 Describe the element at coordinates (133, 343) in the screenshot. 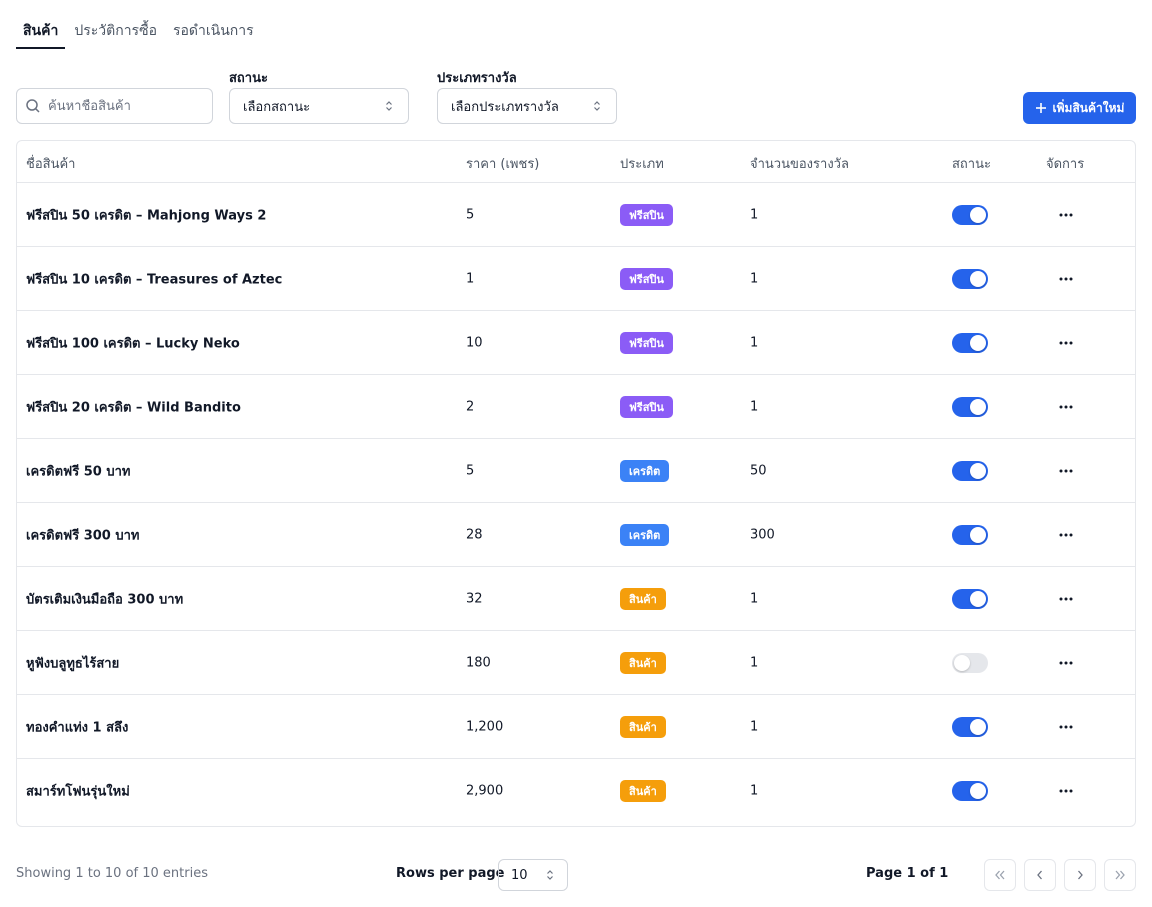

I see `product-name: ฟรีสปิน 100 เครดิต – Lucky Neko` at that location.